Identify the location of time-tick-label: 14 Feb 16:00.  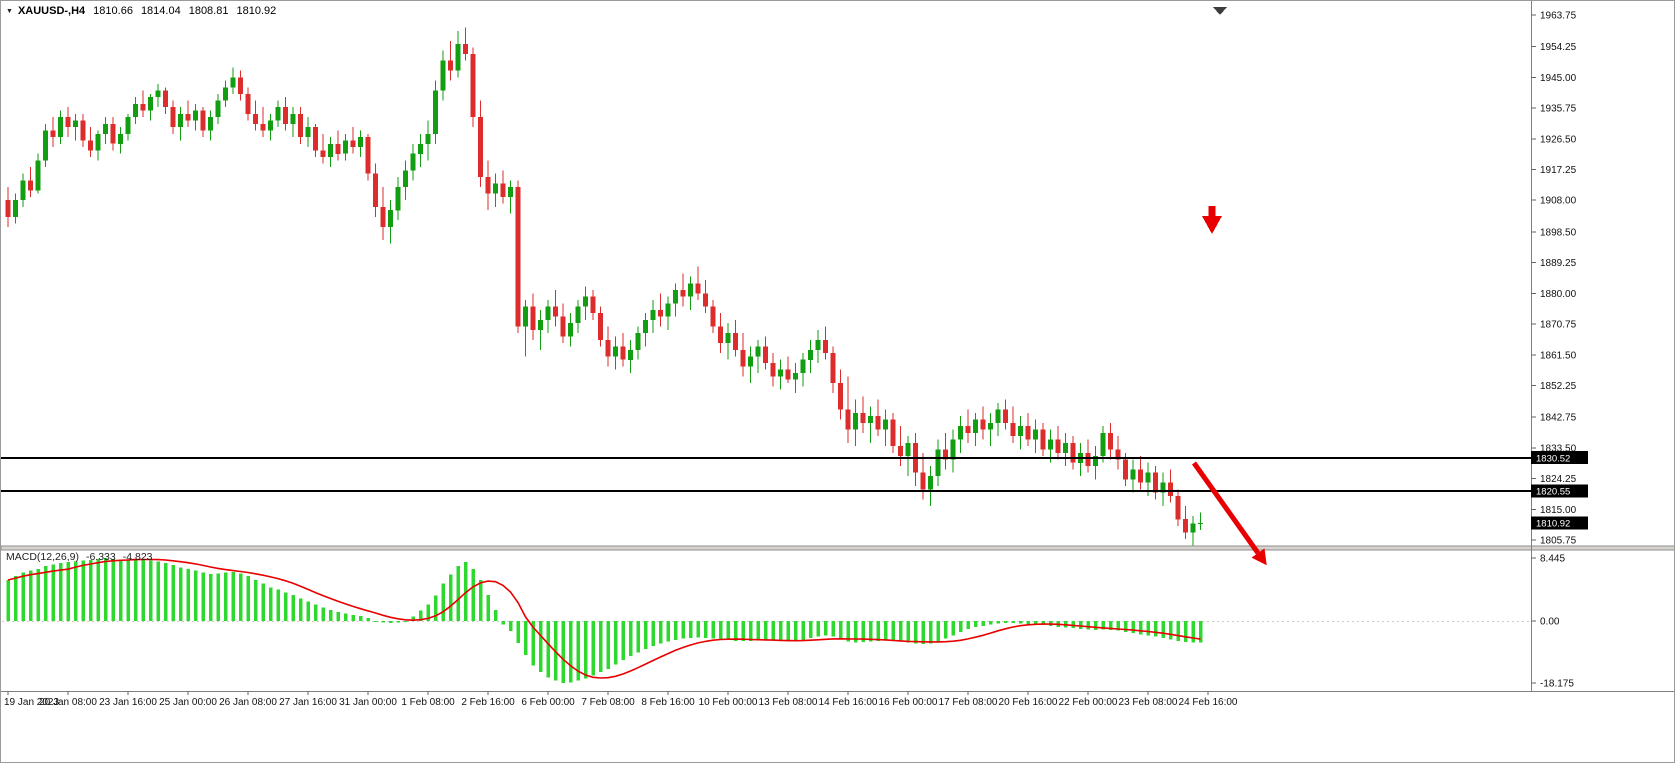
(848, 702).